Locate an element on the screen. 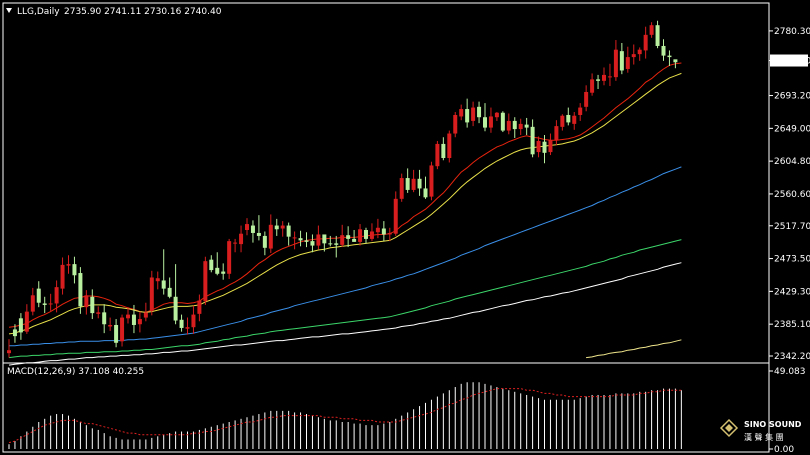 The width and height of the screenshot is (810, 455). diamond-logo-icon is located at coordinates (729, 428).